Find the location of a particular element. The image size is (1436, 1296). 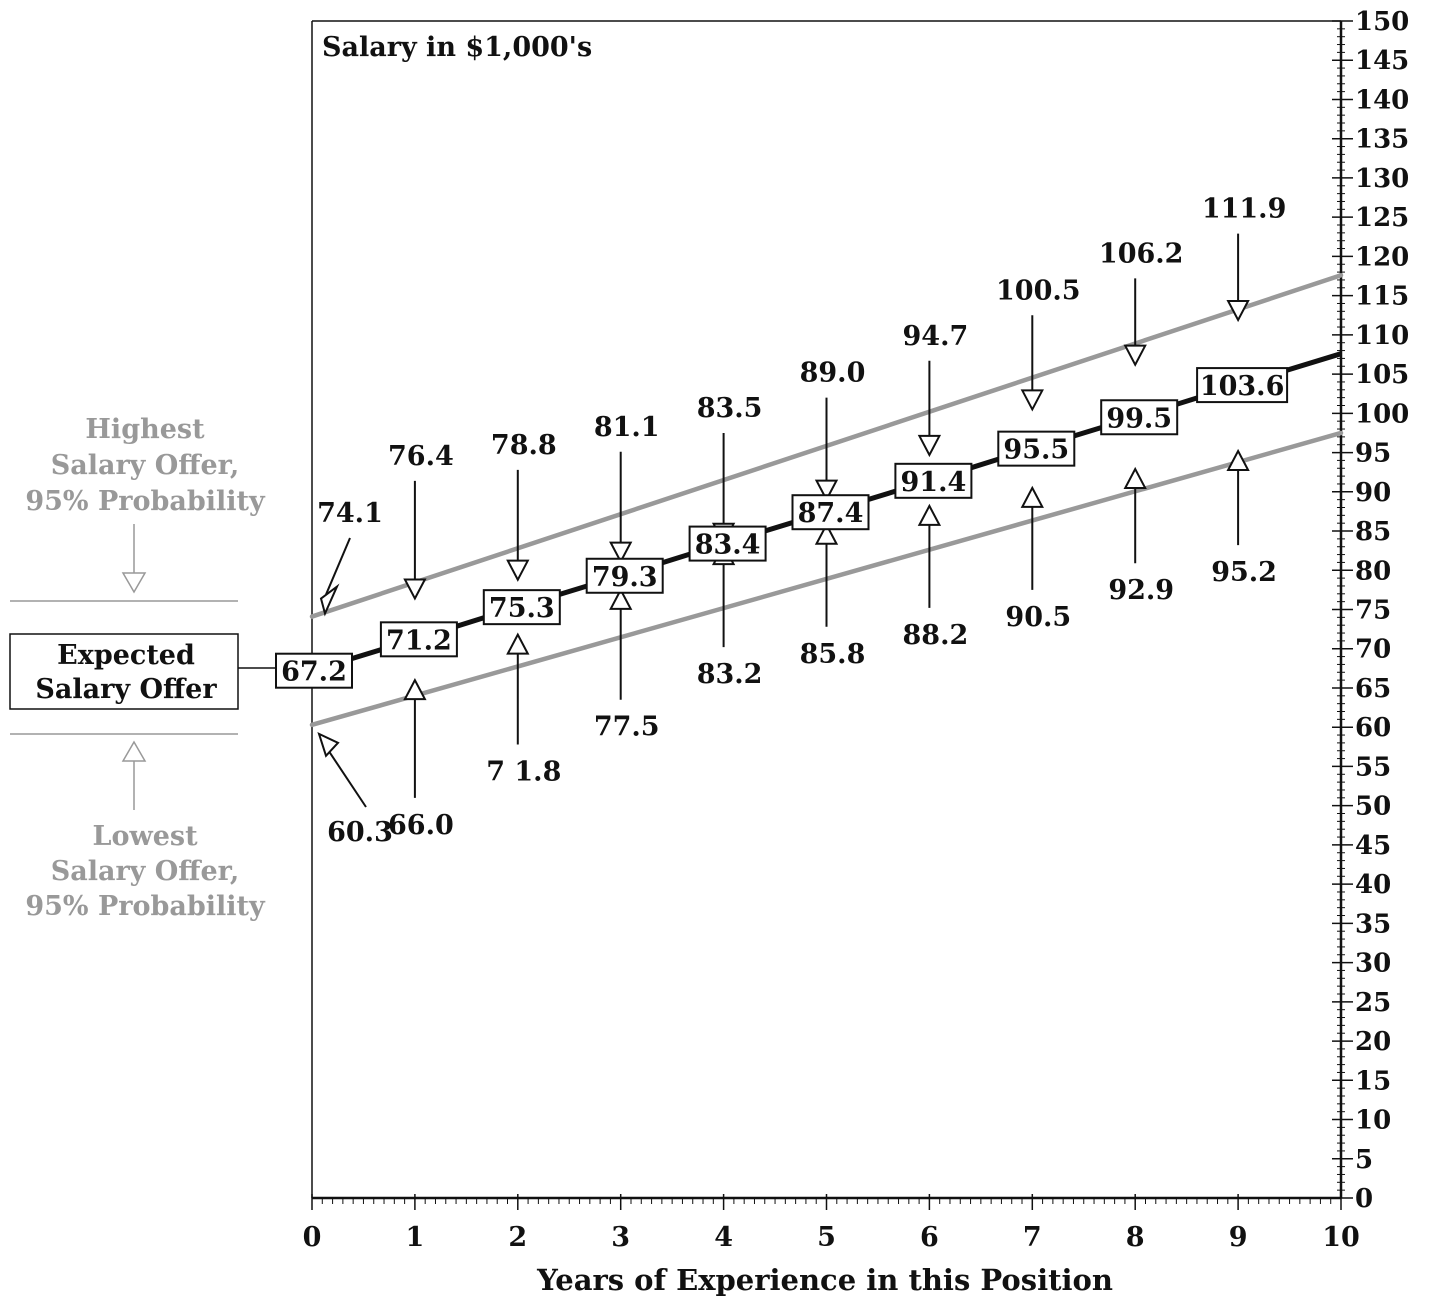

y-tick-label: 65 is located at coordinates (1373, 689).